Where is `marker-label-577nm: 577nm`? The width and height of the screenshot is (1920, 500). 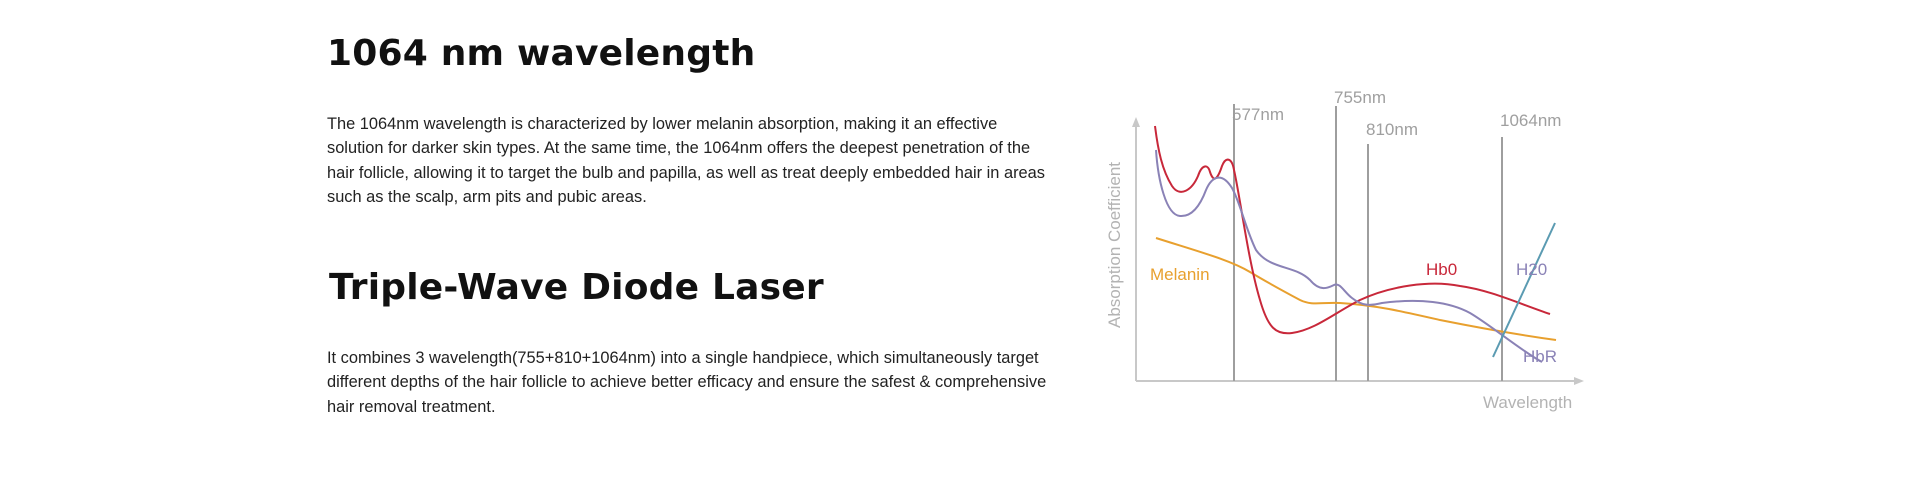
marker-label-577nm: 577nm is located at coordinates (1258, 114).